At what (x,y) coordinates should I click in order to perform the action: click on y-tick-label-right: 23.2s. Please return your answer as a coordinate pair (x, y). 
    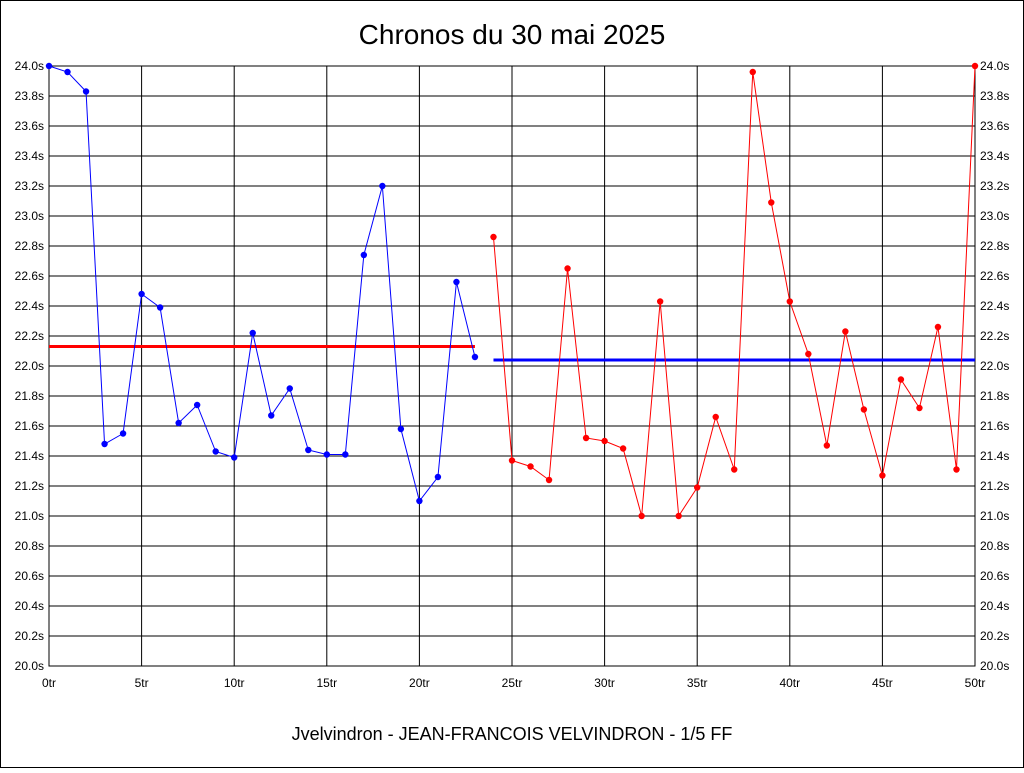
    Looking at the image, I should click on (994, 186).